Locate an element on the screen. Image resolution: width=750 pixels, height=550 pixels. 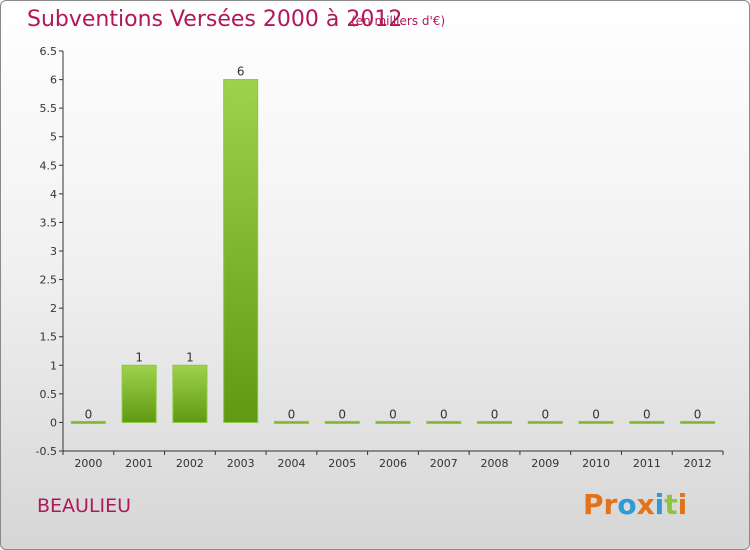
commune-name: BEAULIEU is located at coordinates (84, 506).